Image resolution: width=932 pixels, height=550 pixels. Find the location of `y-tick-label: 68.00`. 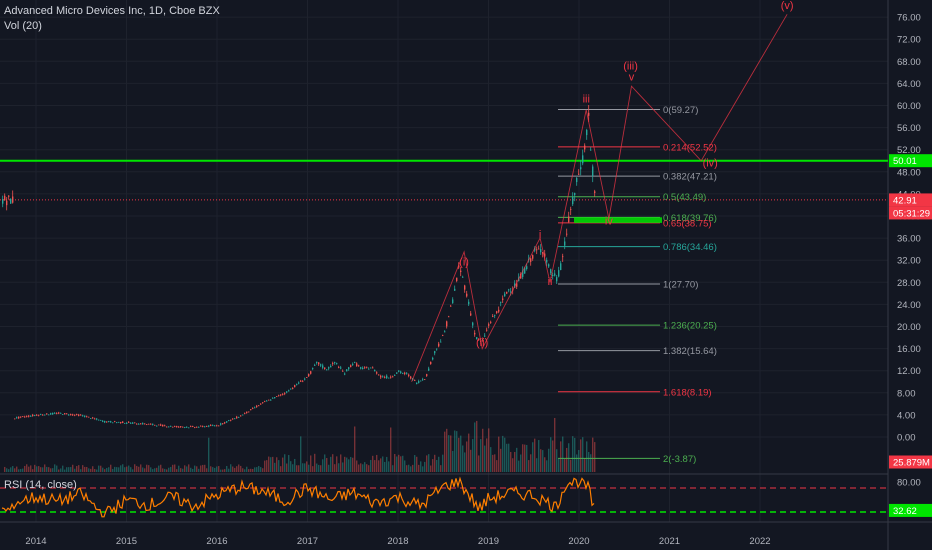

y-tick-label: 68.00 is located at coordinates (909, 62).